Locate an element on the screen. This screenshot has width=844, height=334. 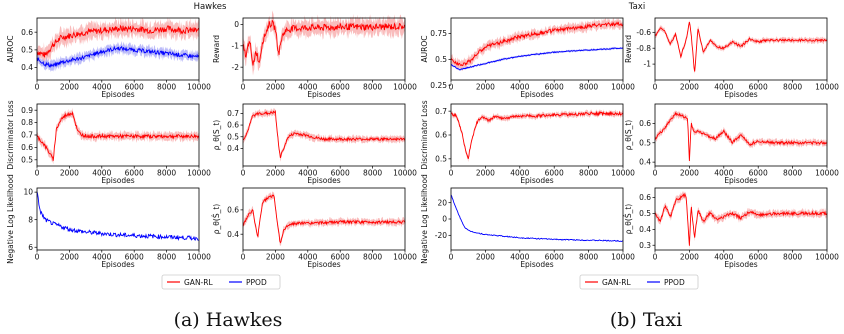
legend-label-ppod: PPOD is located at coordinates (256, 282).